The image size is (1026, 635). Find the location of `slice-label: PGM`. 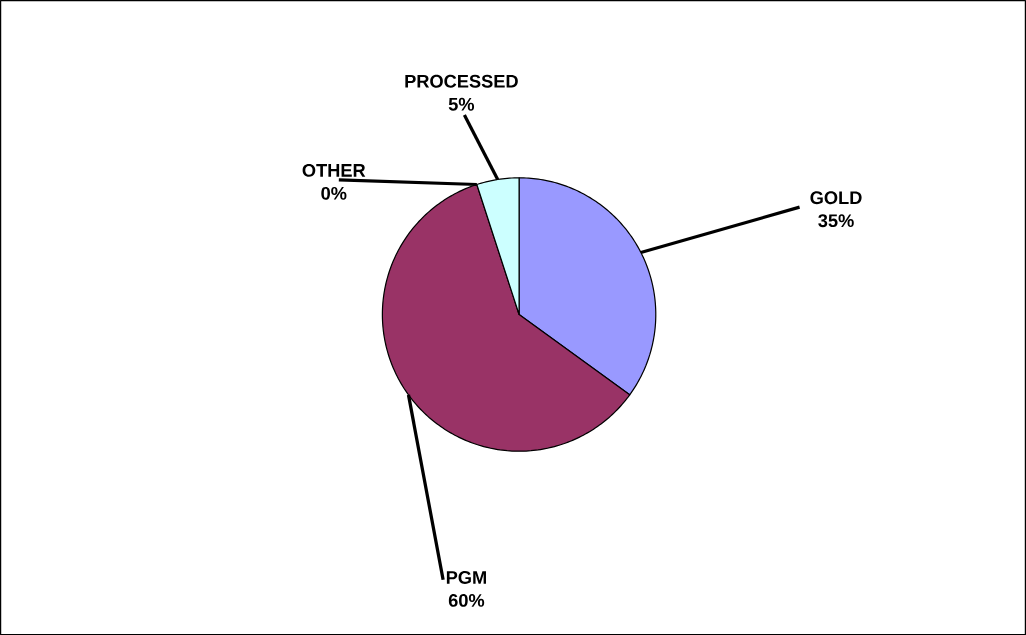

slice-label: PGM is located at coordinates (466, 577).